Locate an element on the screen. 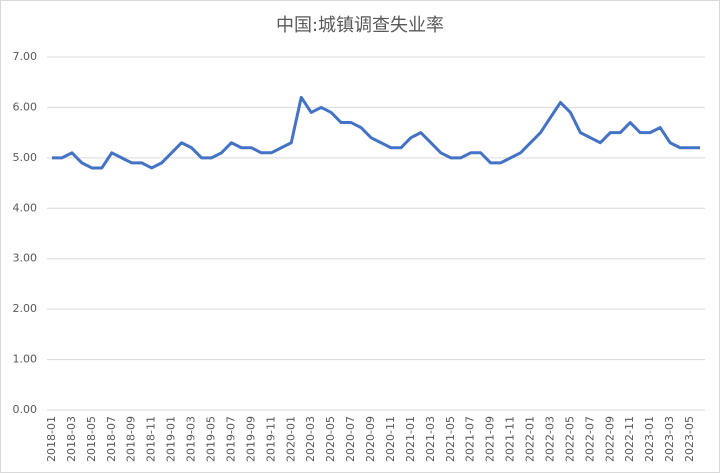 This screenshot has height=473, width=720. x-tick-label: 2020-07 is located at coordinates (350, 439).